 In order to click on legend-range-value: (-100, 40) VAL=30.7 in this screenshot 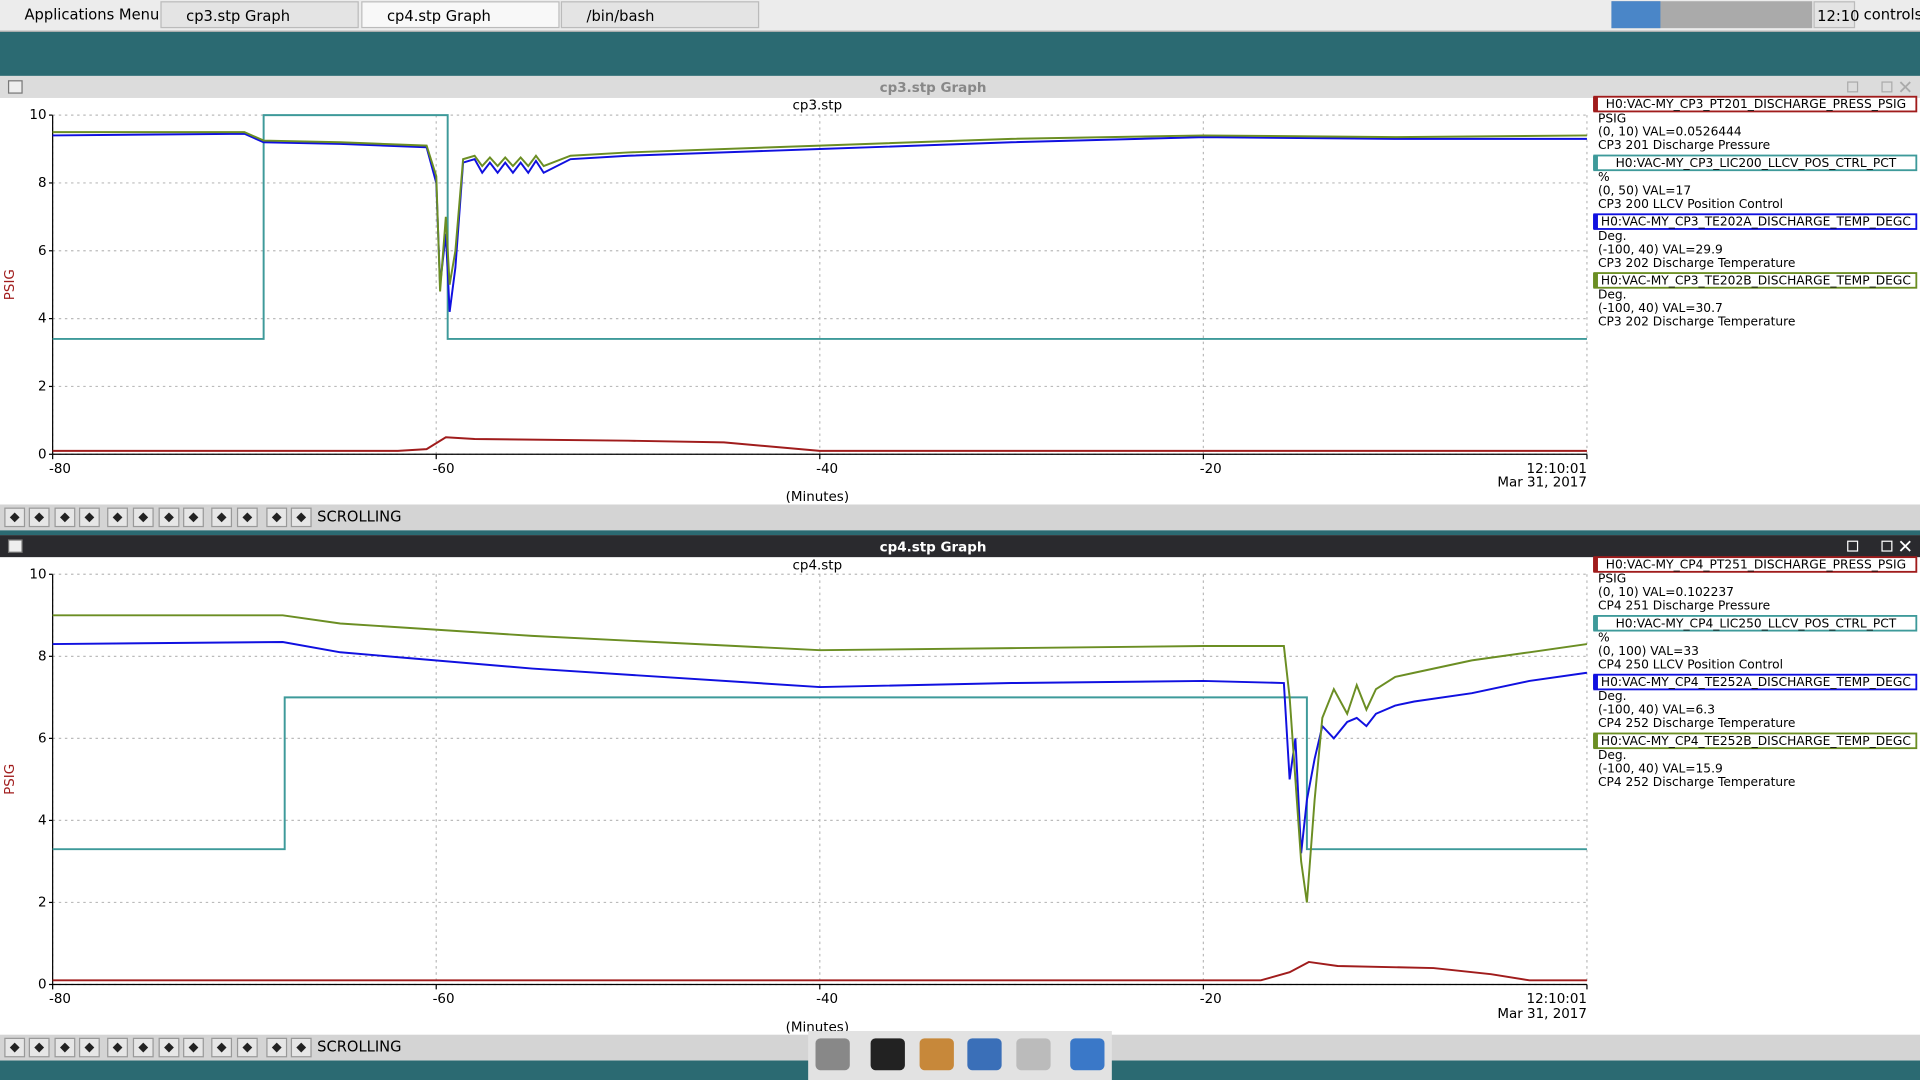, I will do `click(1660, 308)`.